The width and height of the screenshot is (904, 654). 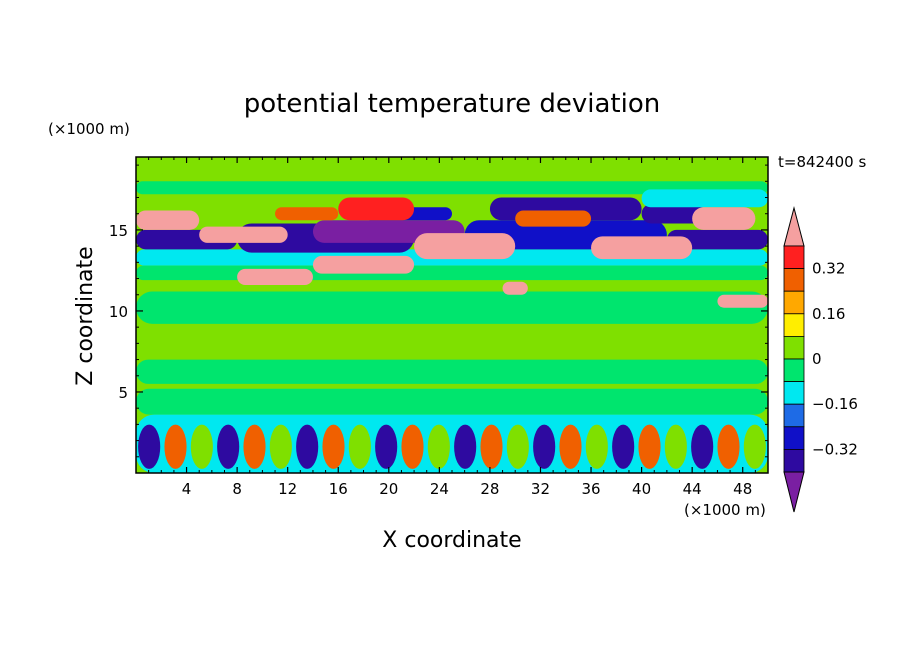 I want to click on x-tick-label-32: 32, so click(x=540, y=489).